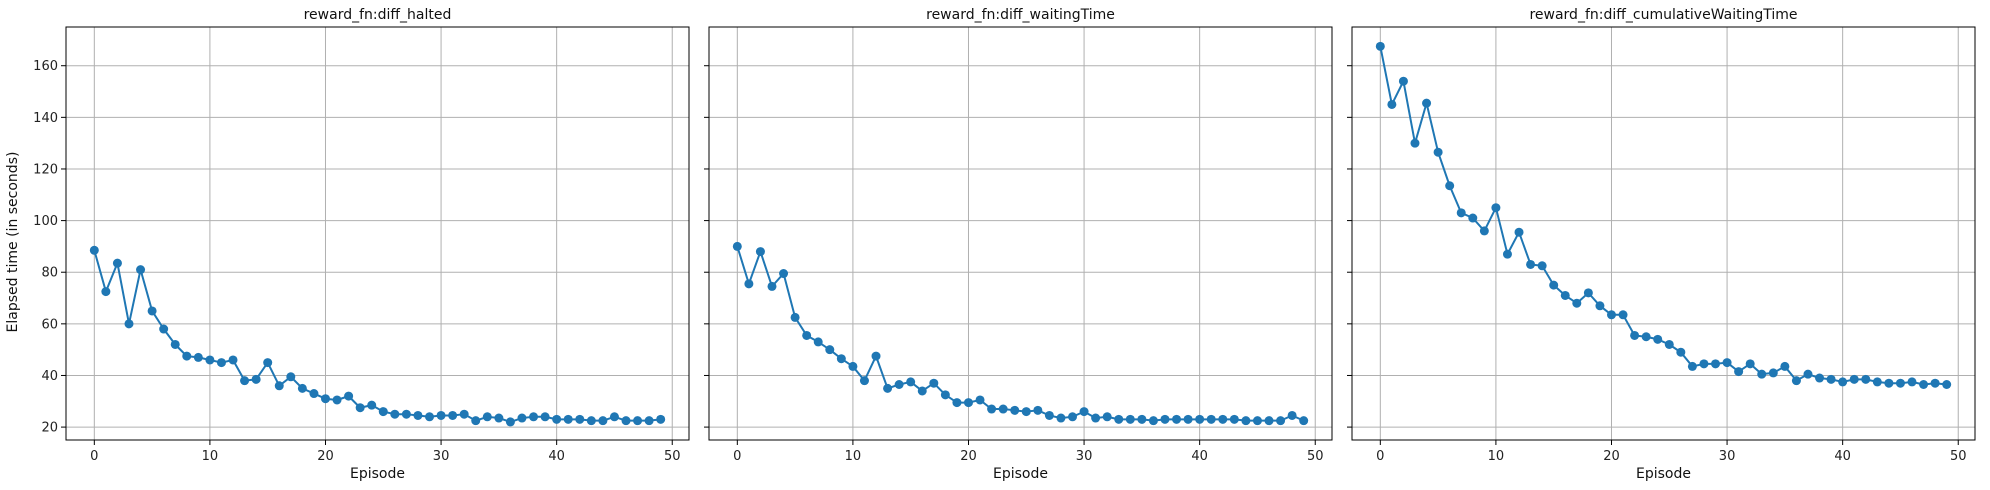 Image resolution: width=1990 pixels, height=490 pixels. I want to click on y-tick-label: 160, so click(45, 66).